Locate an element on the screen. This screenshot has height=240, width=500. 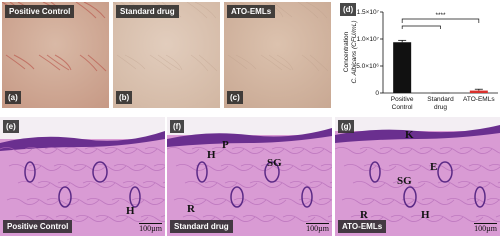
scale-bar: 100µm is located at coordinates (485, 228).